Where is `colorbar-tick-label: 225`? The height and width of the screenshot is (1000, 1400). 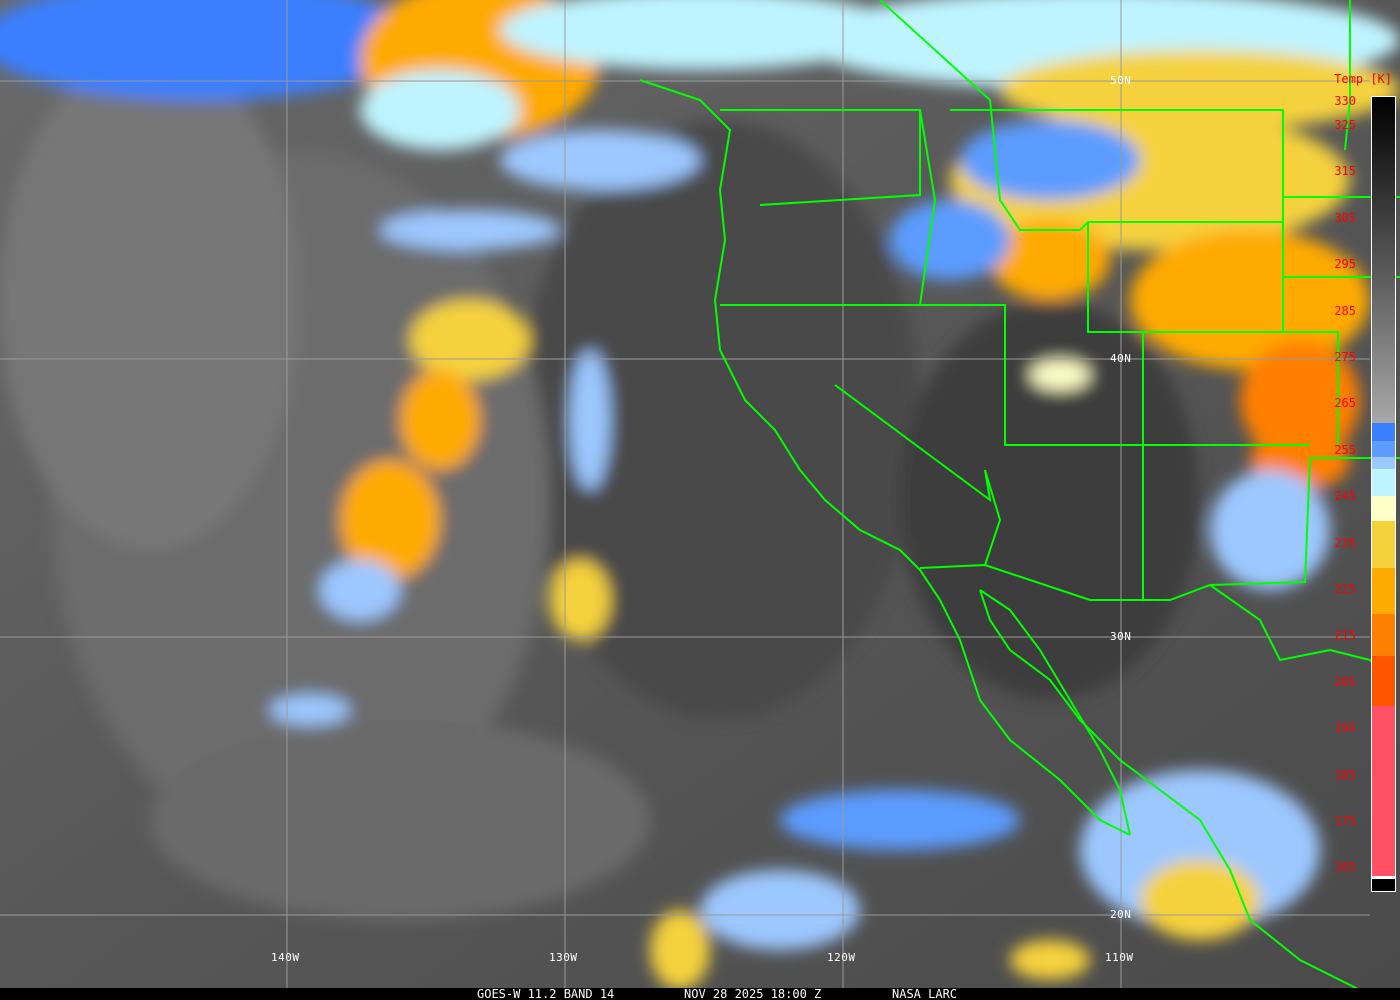 colorbar-tick-label: 225 is located at coordinates (1345, 589).